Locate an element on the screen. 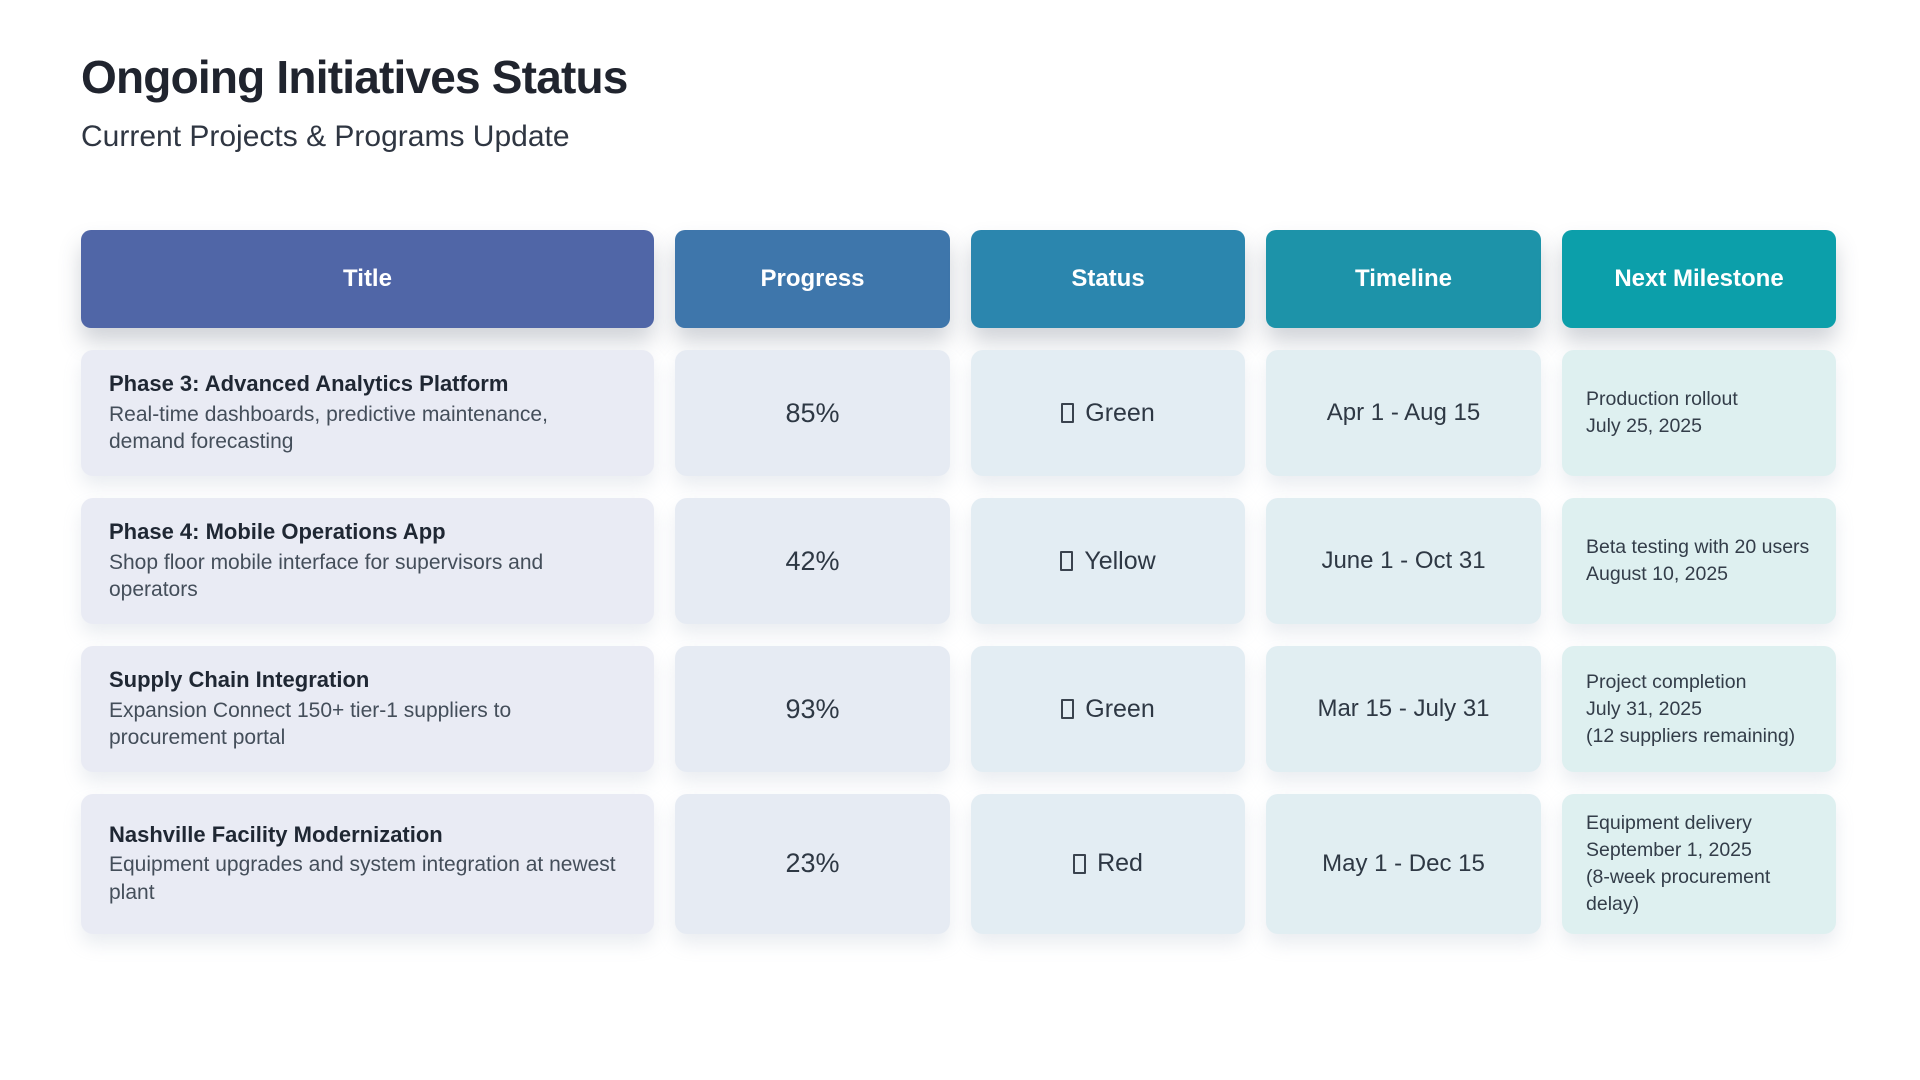  progress-value: 23% is located at coordinates (812, 863).